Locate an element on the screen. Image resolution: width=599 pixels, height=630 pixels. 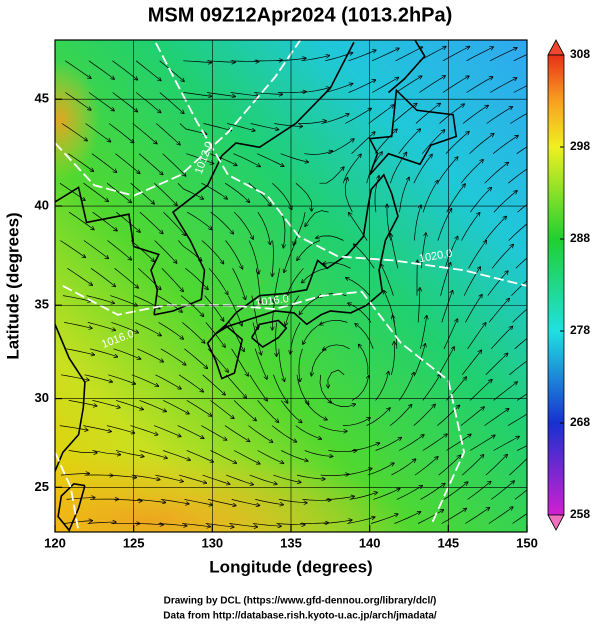
colorbar-bottom-arrow is located at coordinates (556, 522).